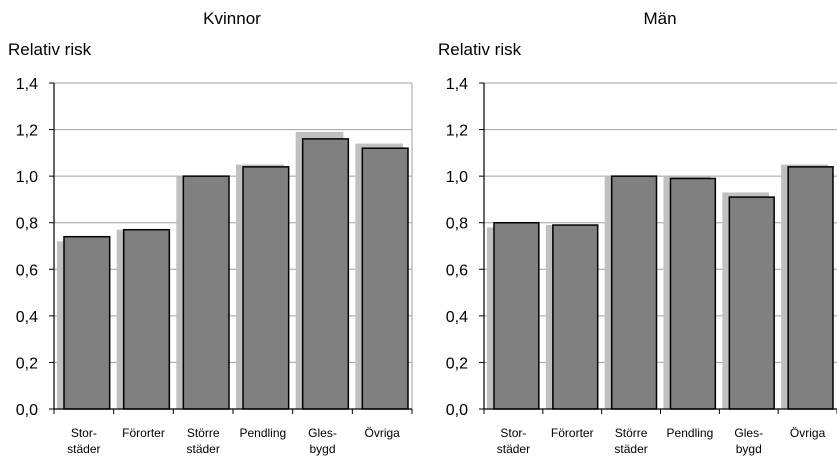  I want to click on chart-title: Kvinnor, so click(232, 18).